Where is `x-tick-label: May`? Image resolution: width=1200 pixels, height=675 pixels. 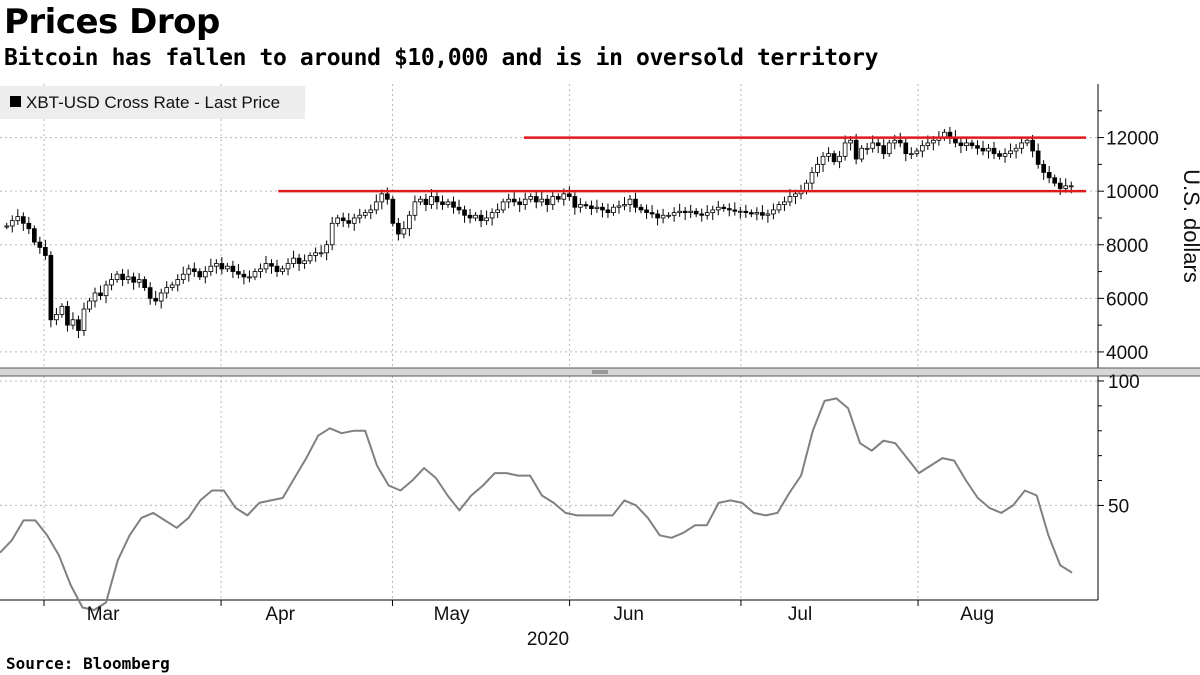 x-tick-label: May is located at coordinates (452, 614).